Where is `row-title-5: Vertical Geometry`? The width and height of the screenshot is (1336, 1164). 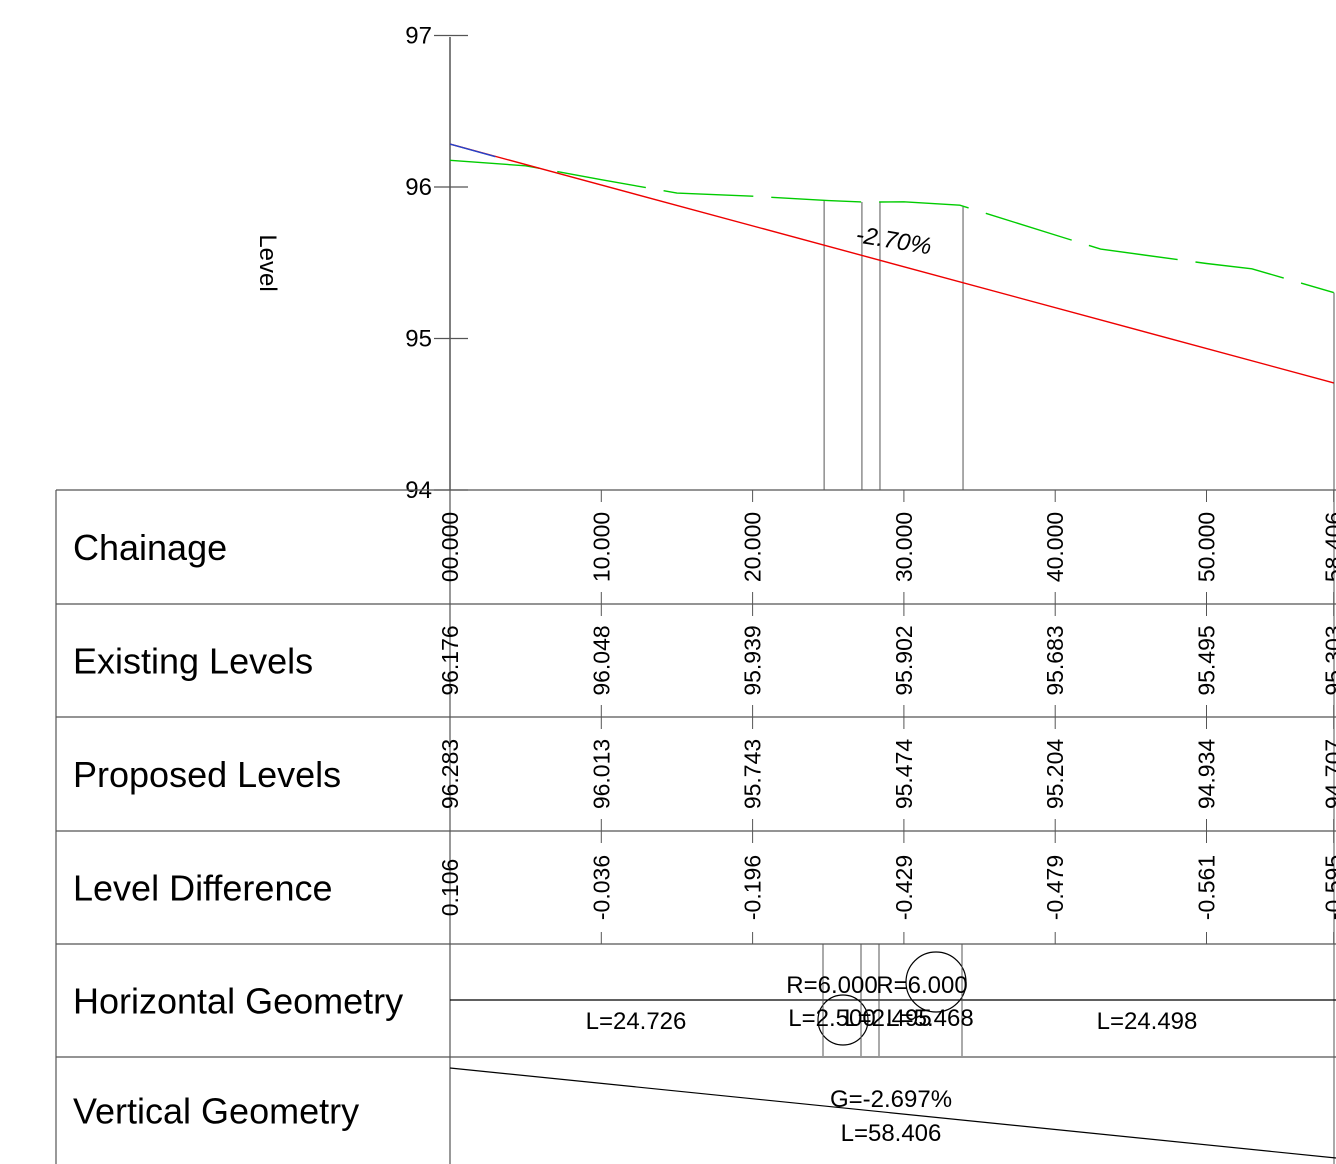
row-title-5: Vertical Geometry is located at coordinates (216, 1111).